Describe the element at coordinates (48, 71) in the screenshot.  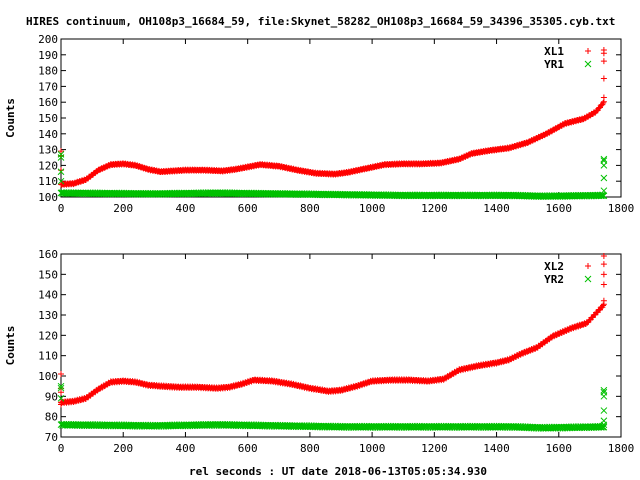
I see `y-tick-label: 180` at that location.